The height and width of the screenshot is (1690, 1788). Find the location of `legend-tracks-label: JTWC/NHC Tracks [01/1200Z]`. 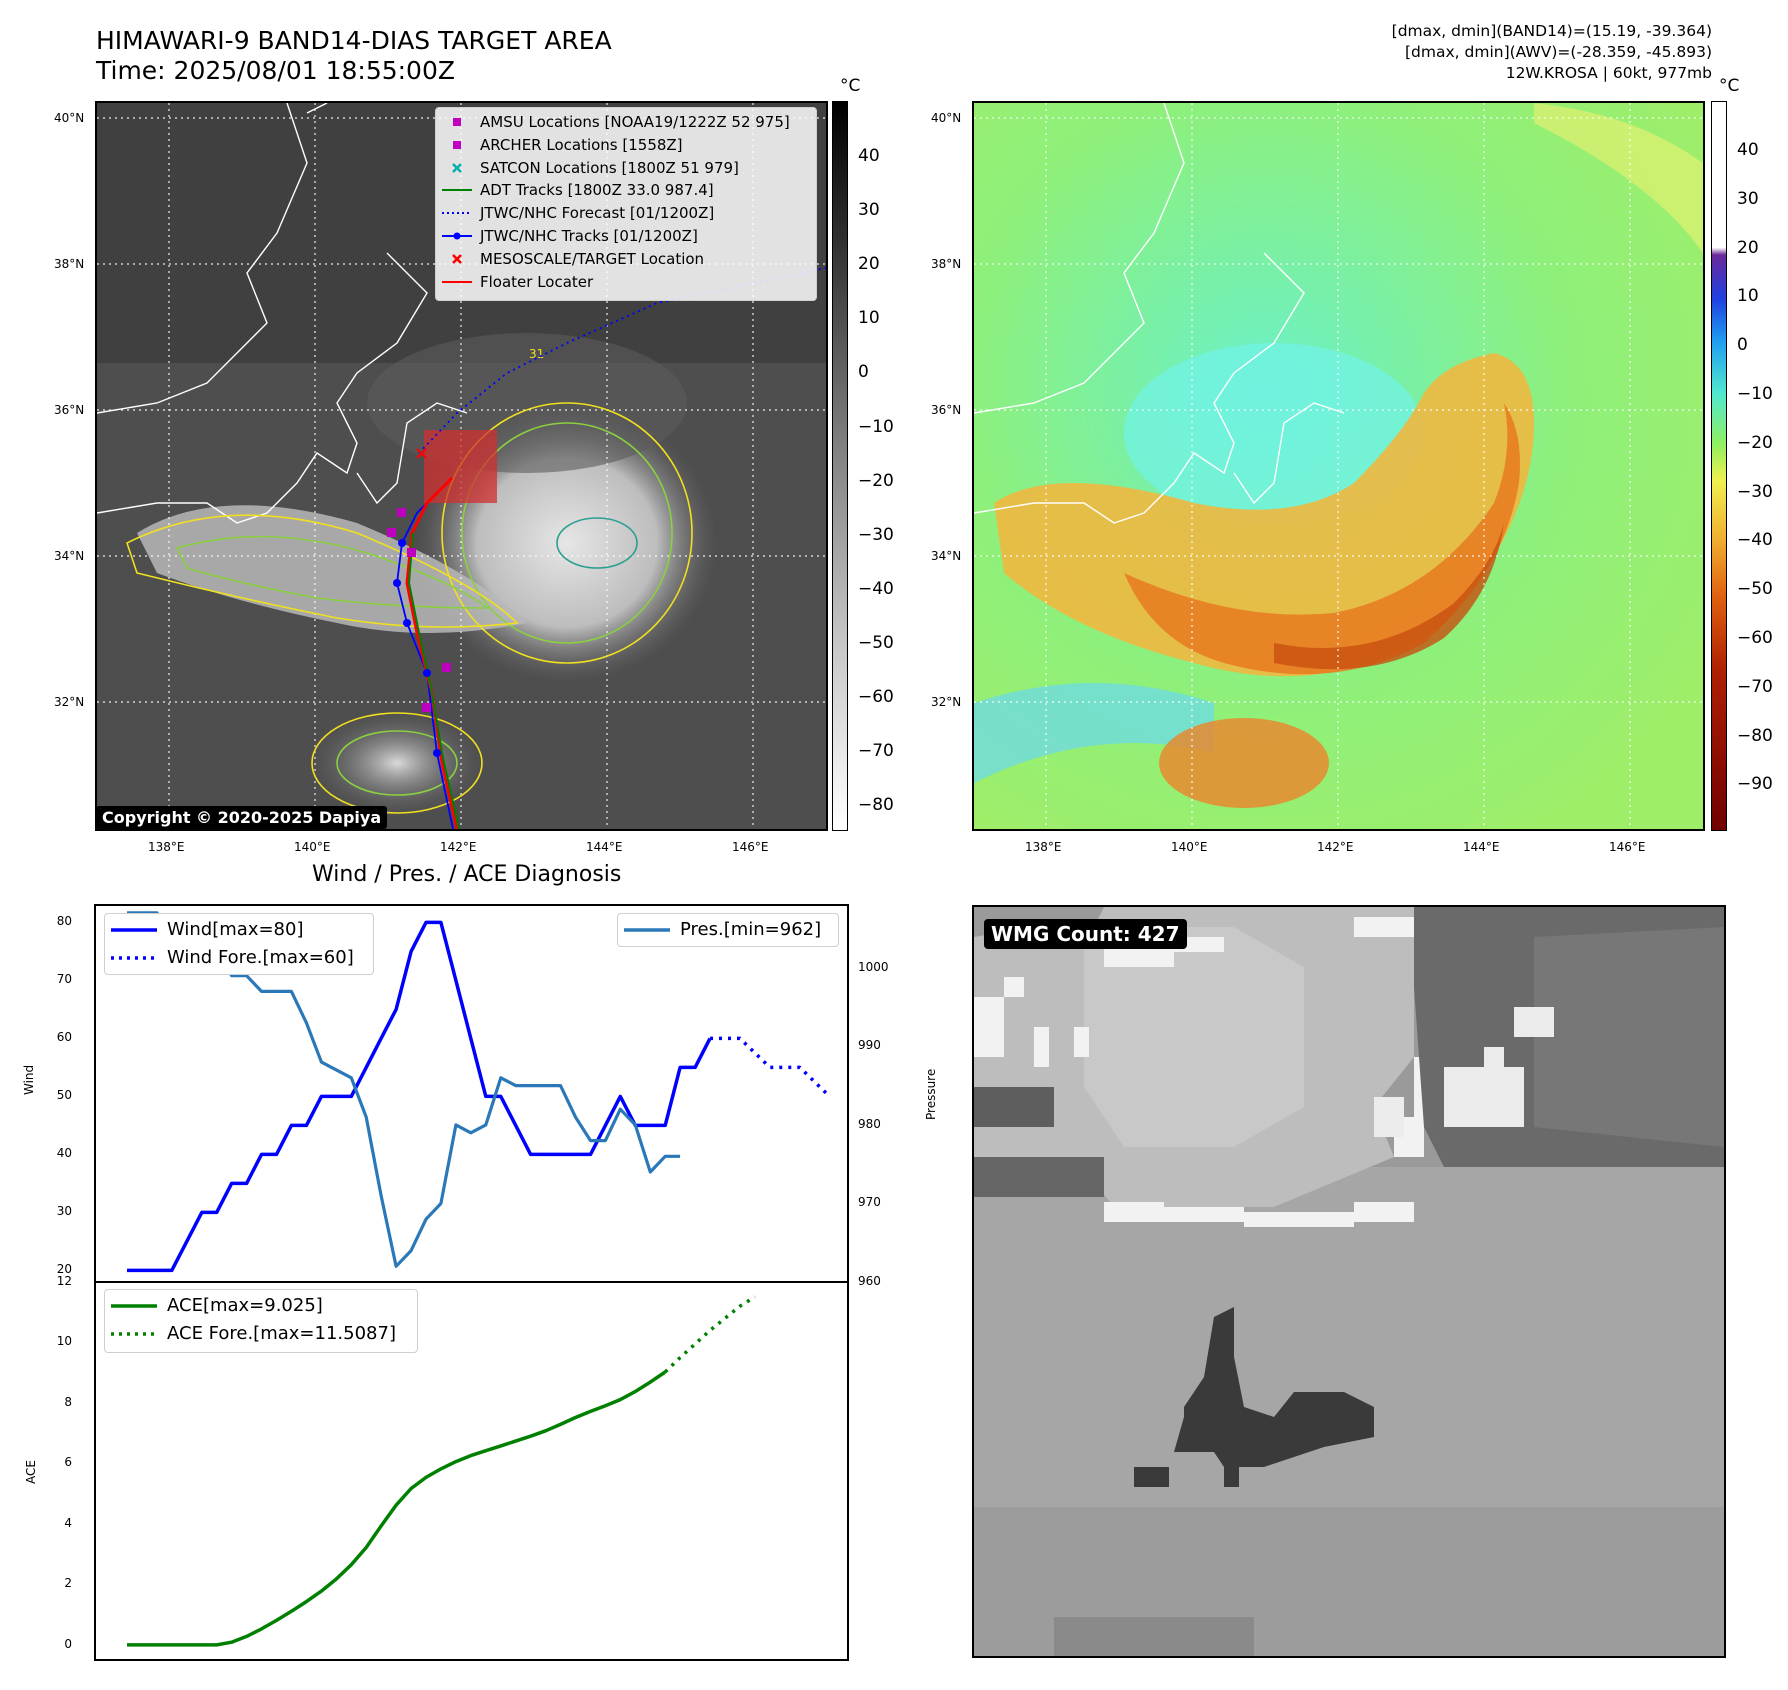

legend-tracks-label: JTWC/NHC Tracks [01/1200Z] is located at coordinates (589, 235).